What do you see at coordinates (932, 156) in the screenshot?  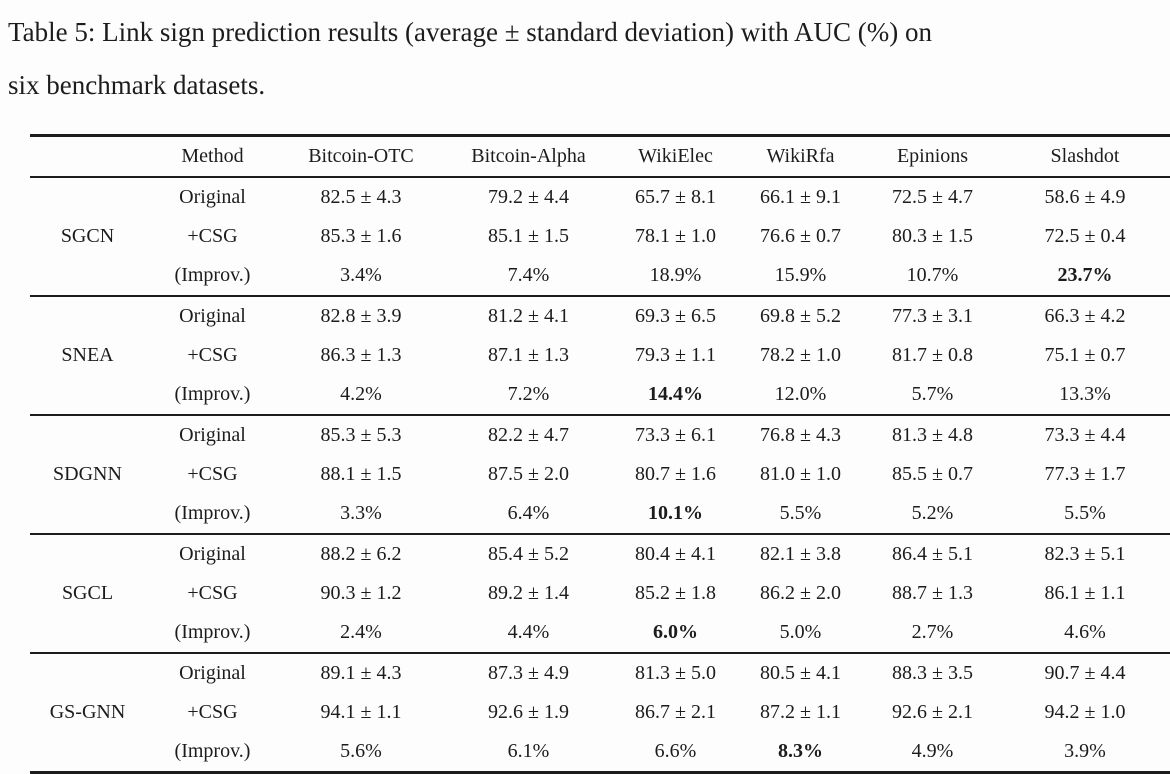 I see `column-header-epinions: Epinions` at bounding box center [932, 156].